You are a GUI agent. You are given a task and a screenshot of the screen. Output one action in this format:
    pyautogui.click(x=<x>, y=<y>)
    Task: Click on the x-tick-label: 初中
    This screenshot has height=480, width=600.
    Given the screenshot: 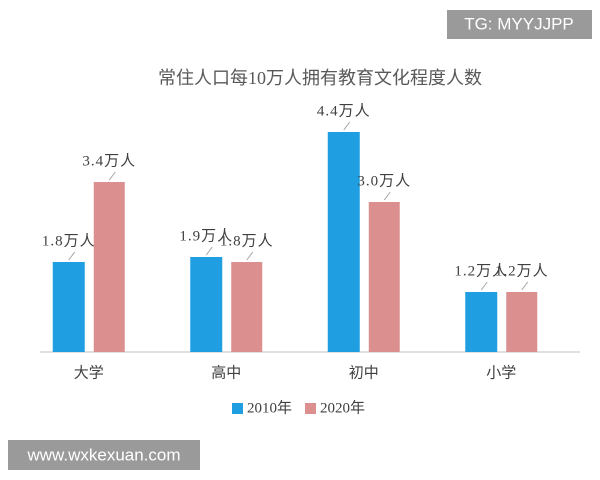 What is the action you would take?
    pyautogui.click(x=364, y=372)
    